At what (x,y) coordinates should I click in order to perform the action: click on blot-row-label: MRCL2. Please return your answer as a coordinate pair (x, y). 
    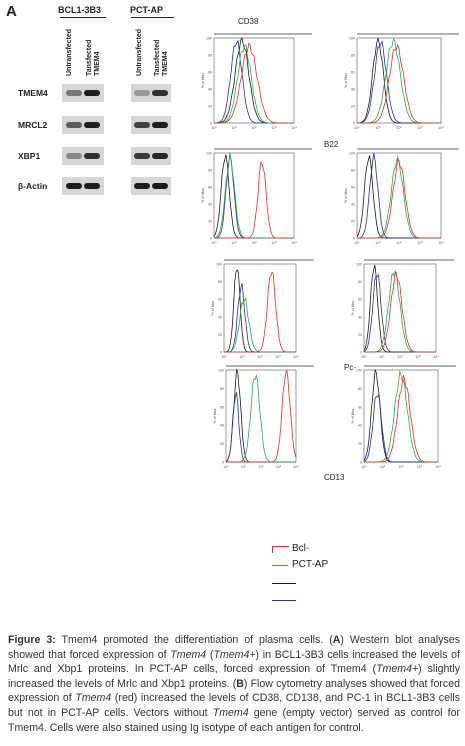
    Looking at the image, I should click on (33, 125).